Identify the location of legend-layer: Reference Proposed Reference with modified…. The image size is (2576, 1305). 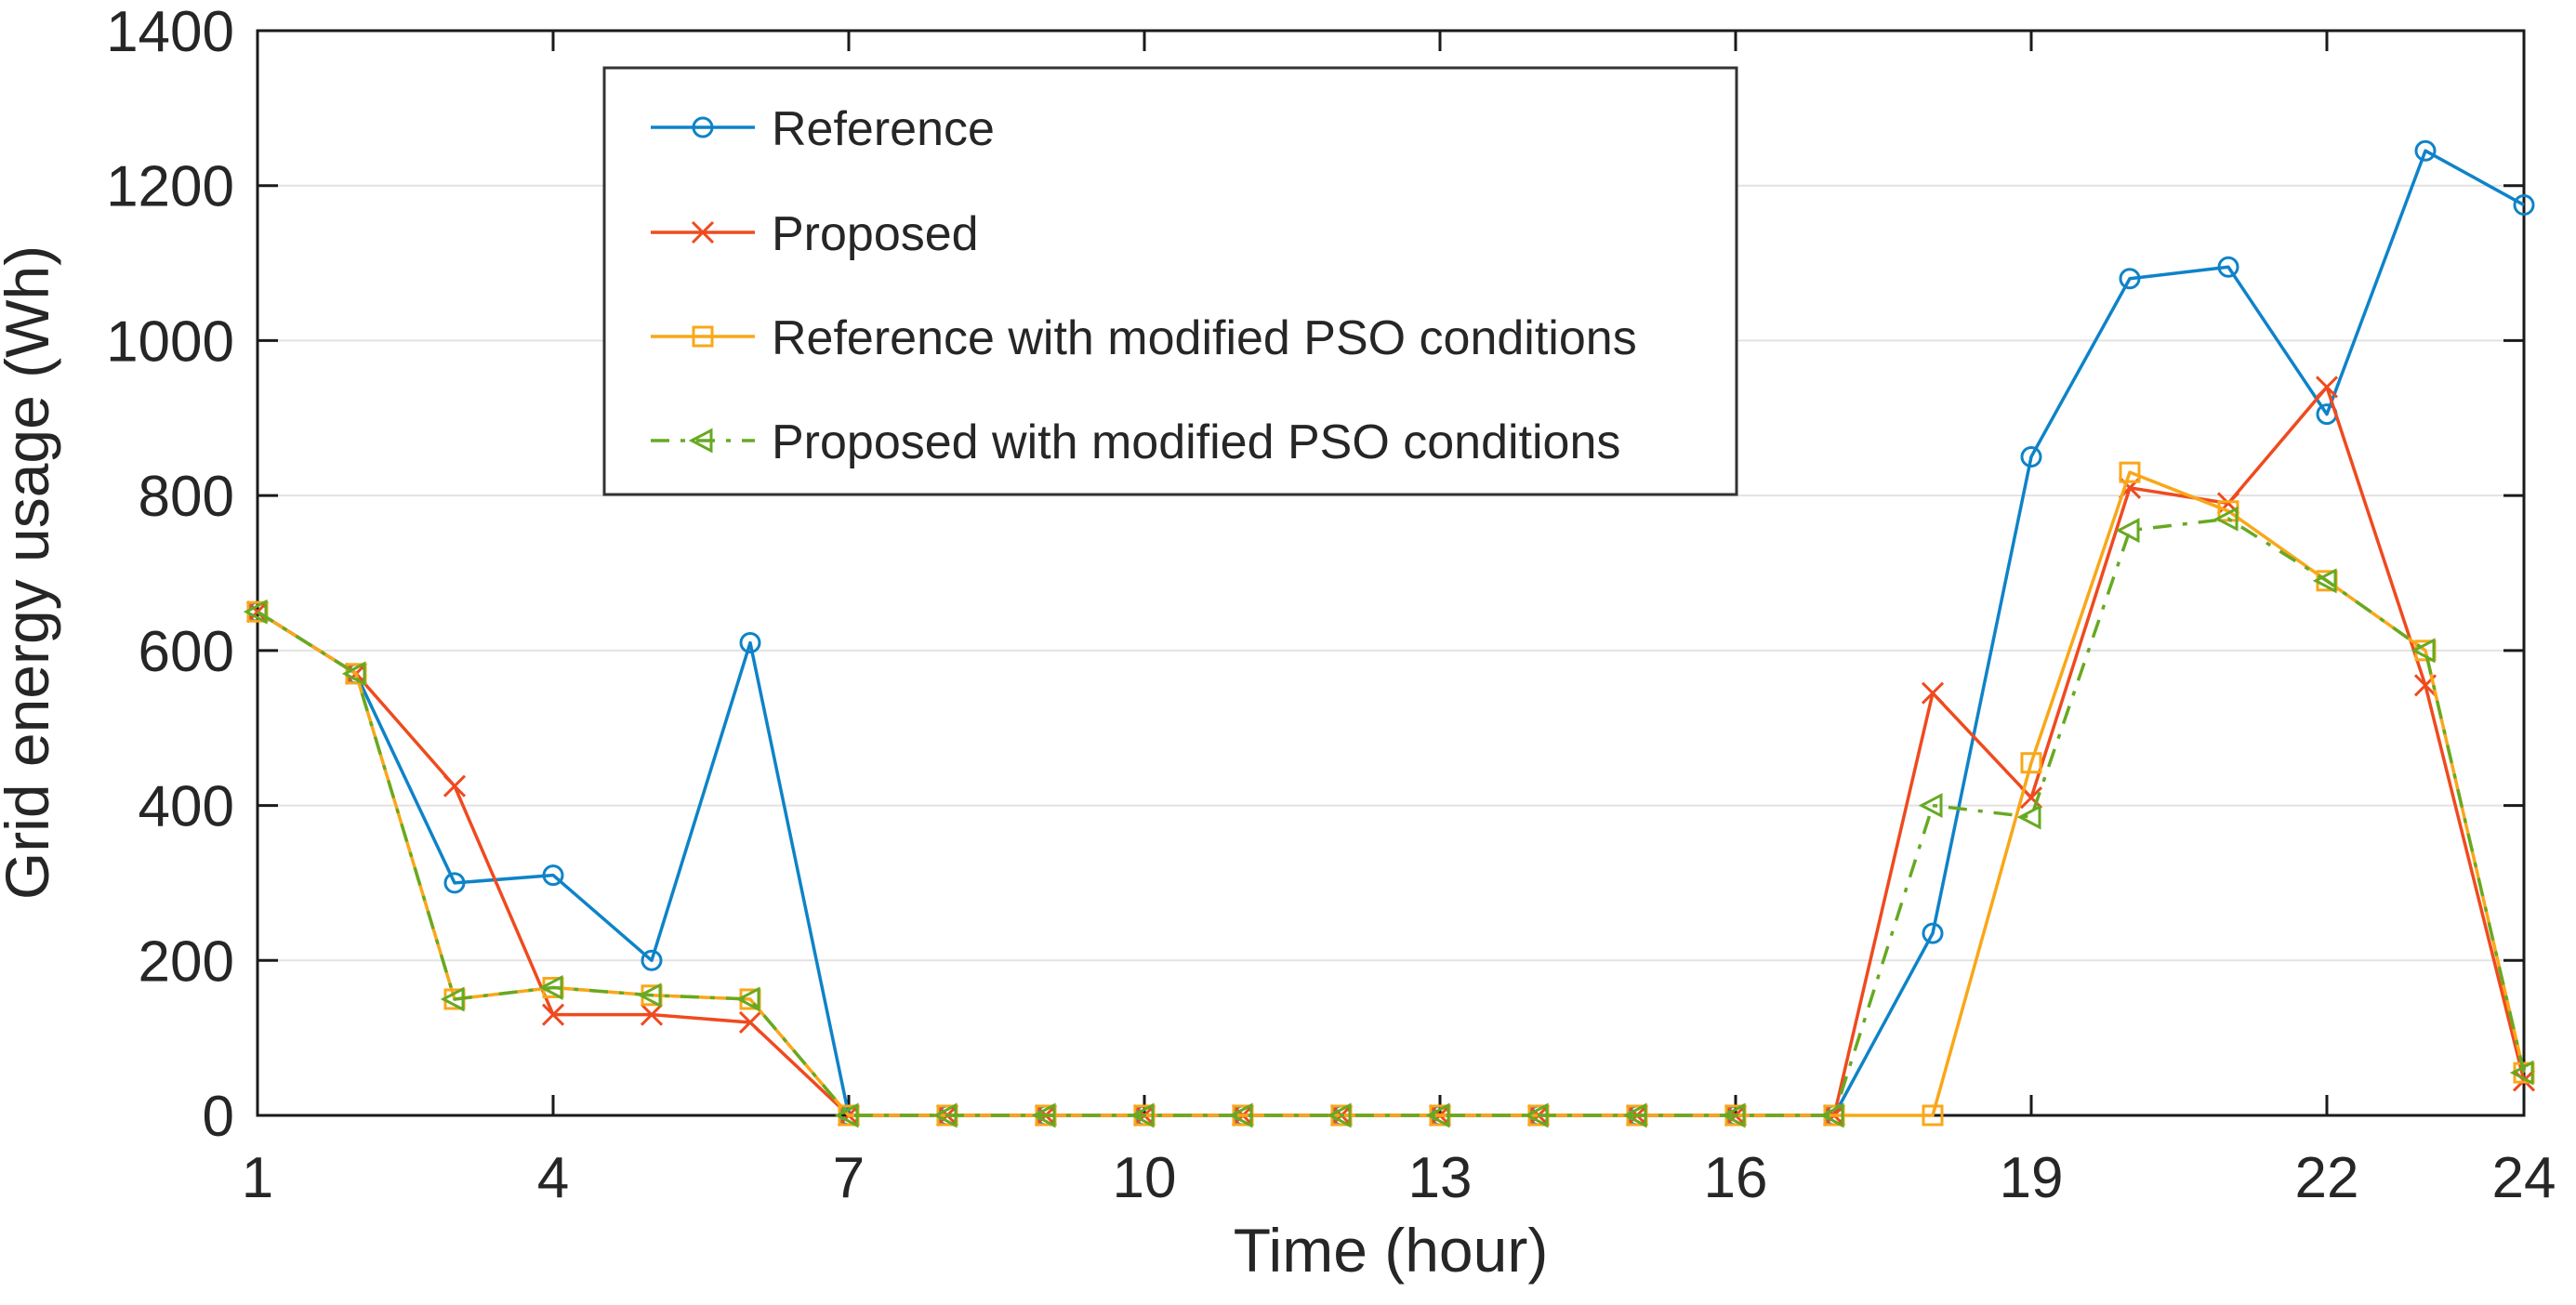
(1170, 281).